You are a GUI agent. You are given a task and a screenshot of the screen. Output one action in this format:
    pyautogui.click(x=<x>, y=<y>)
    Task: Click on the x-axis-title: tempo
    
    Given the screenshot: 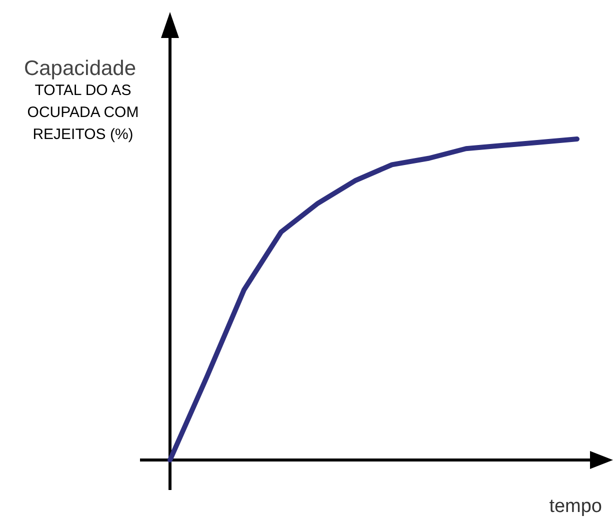 What is the action you would take?
    pyautogui.click(x=575, y=506)
    